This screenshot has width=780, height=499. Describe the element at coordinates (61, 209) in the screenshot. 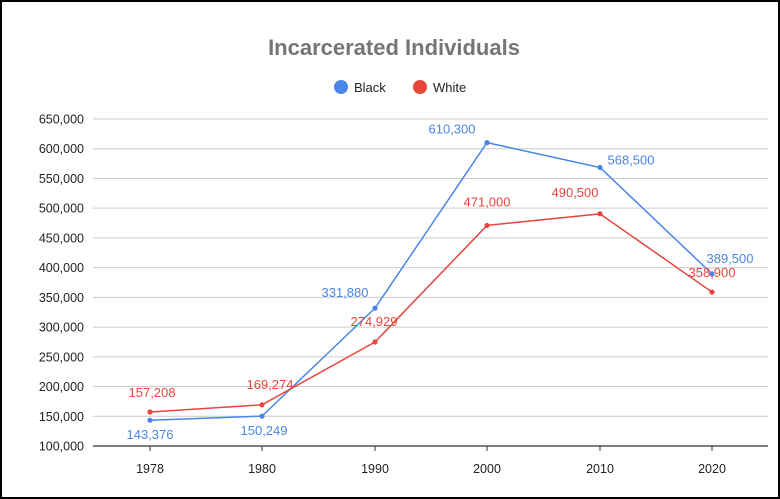

I see `y-tick-label: 500,000` at that location.